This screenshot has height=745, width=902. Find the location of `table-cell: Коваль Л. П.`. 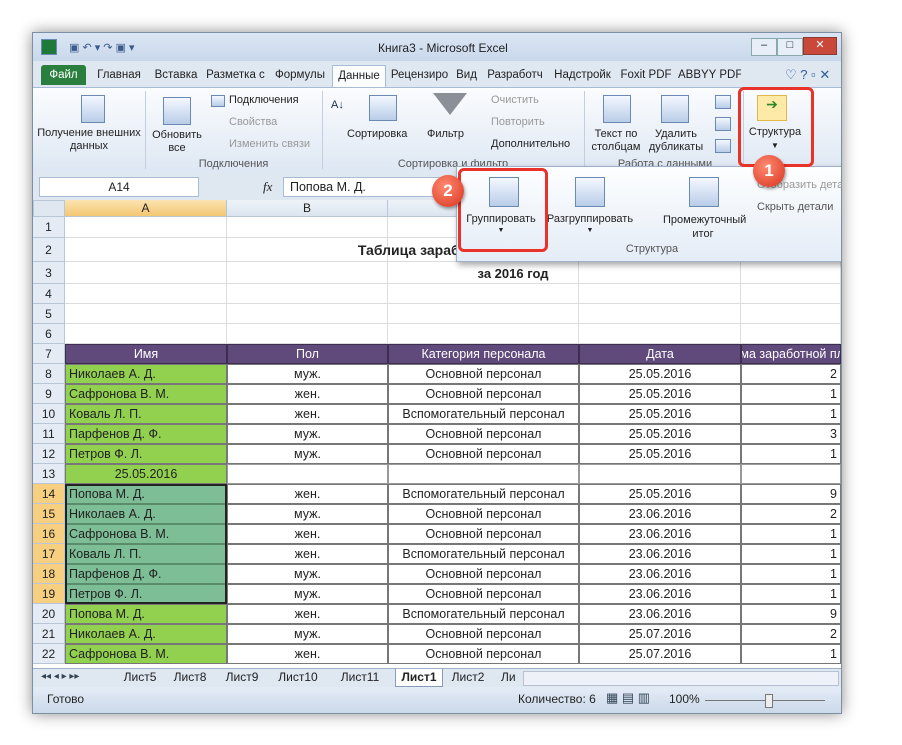

table-cell: Коваль Л. П. is located at coordinates (146, 554).